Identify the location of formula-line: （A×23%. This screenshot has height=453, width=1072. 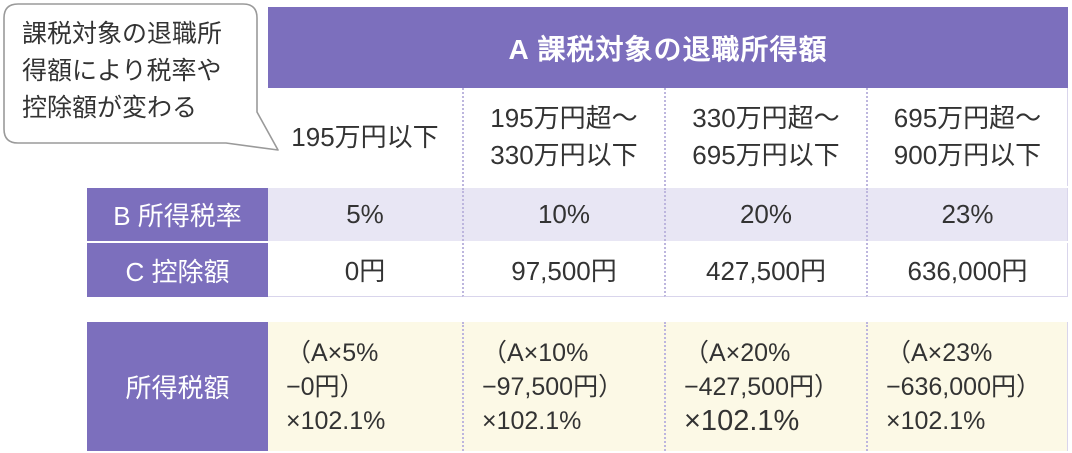
(939, 352).